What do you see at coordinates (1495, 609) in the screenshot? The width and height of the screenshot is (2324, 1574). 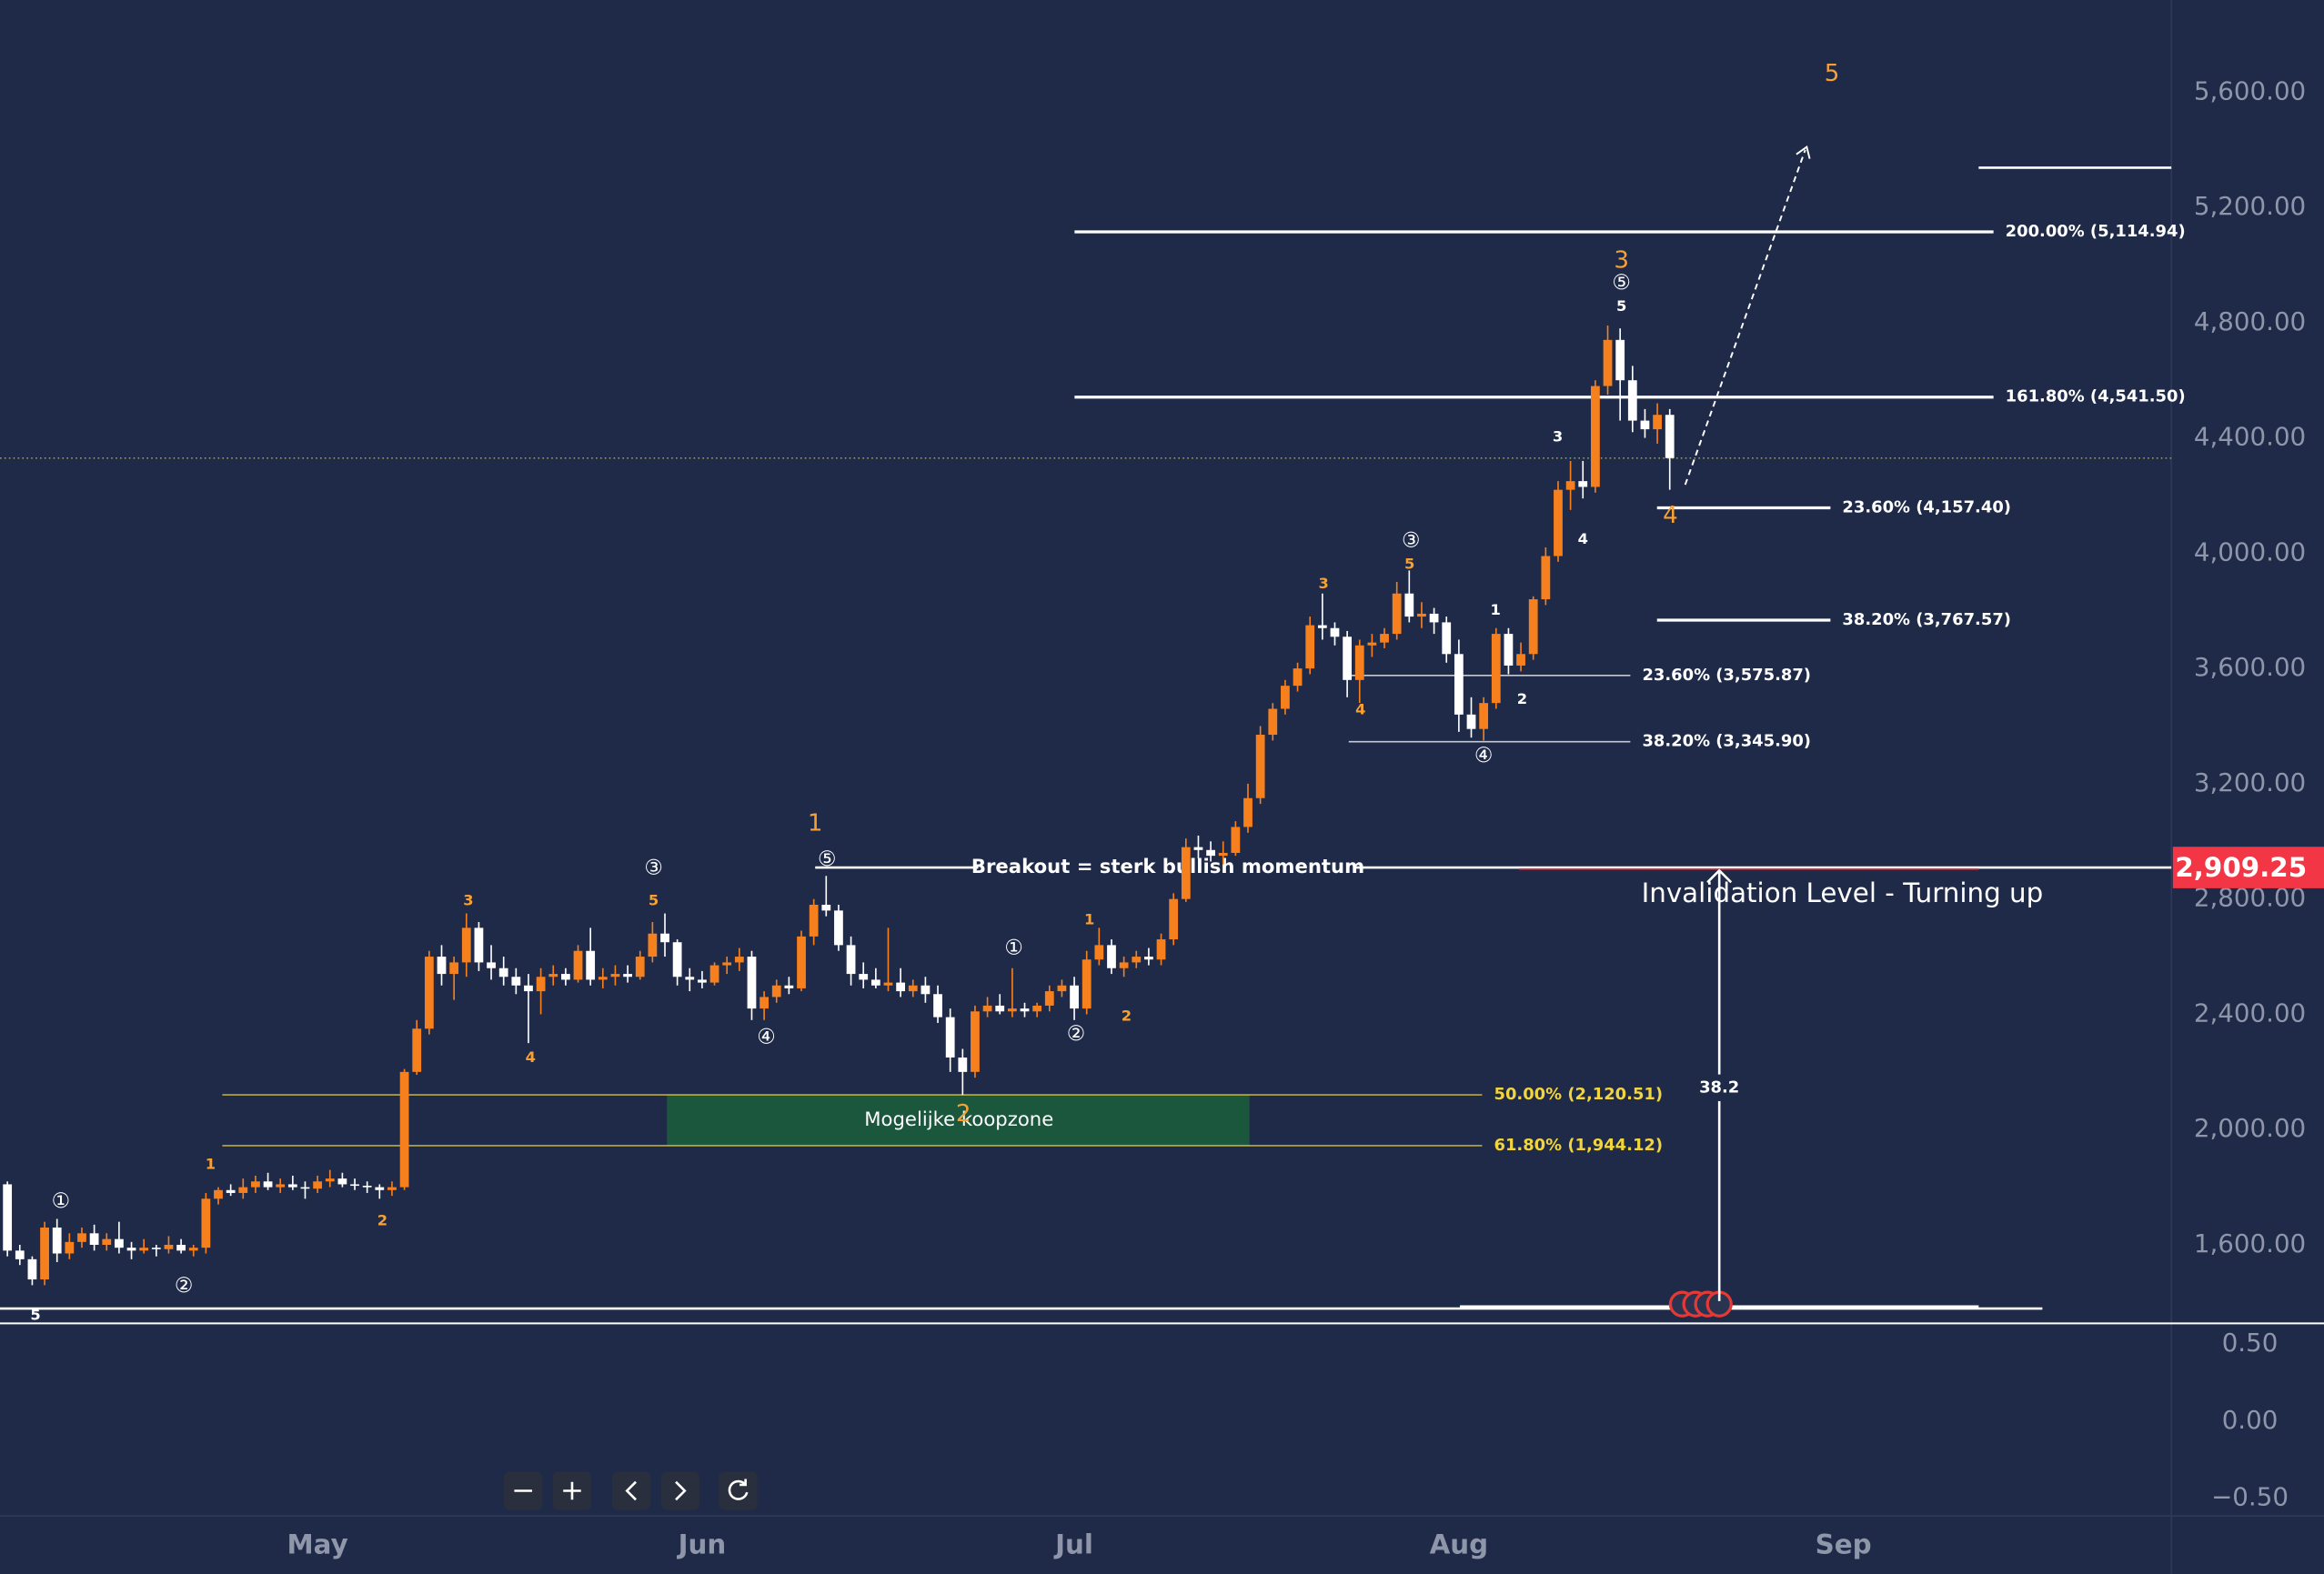 I see `wave-label: 1` at bounding box center [1495, 609].